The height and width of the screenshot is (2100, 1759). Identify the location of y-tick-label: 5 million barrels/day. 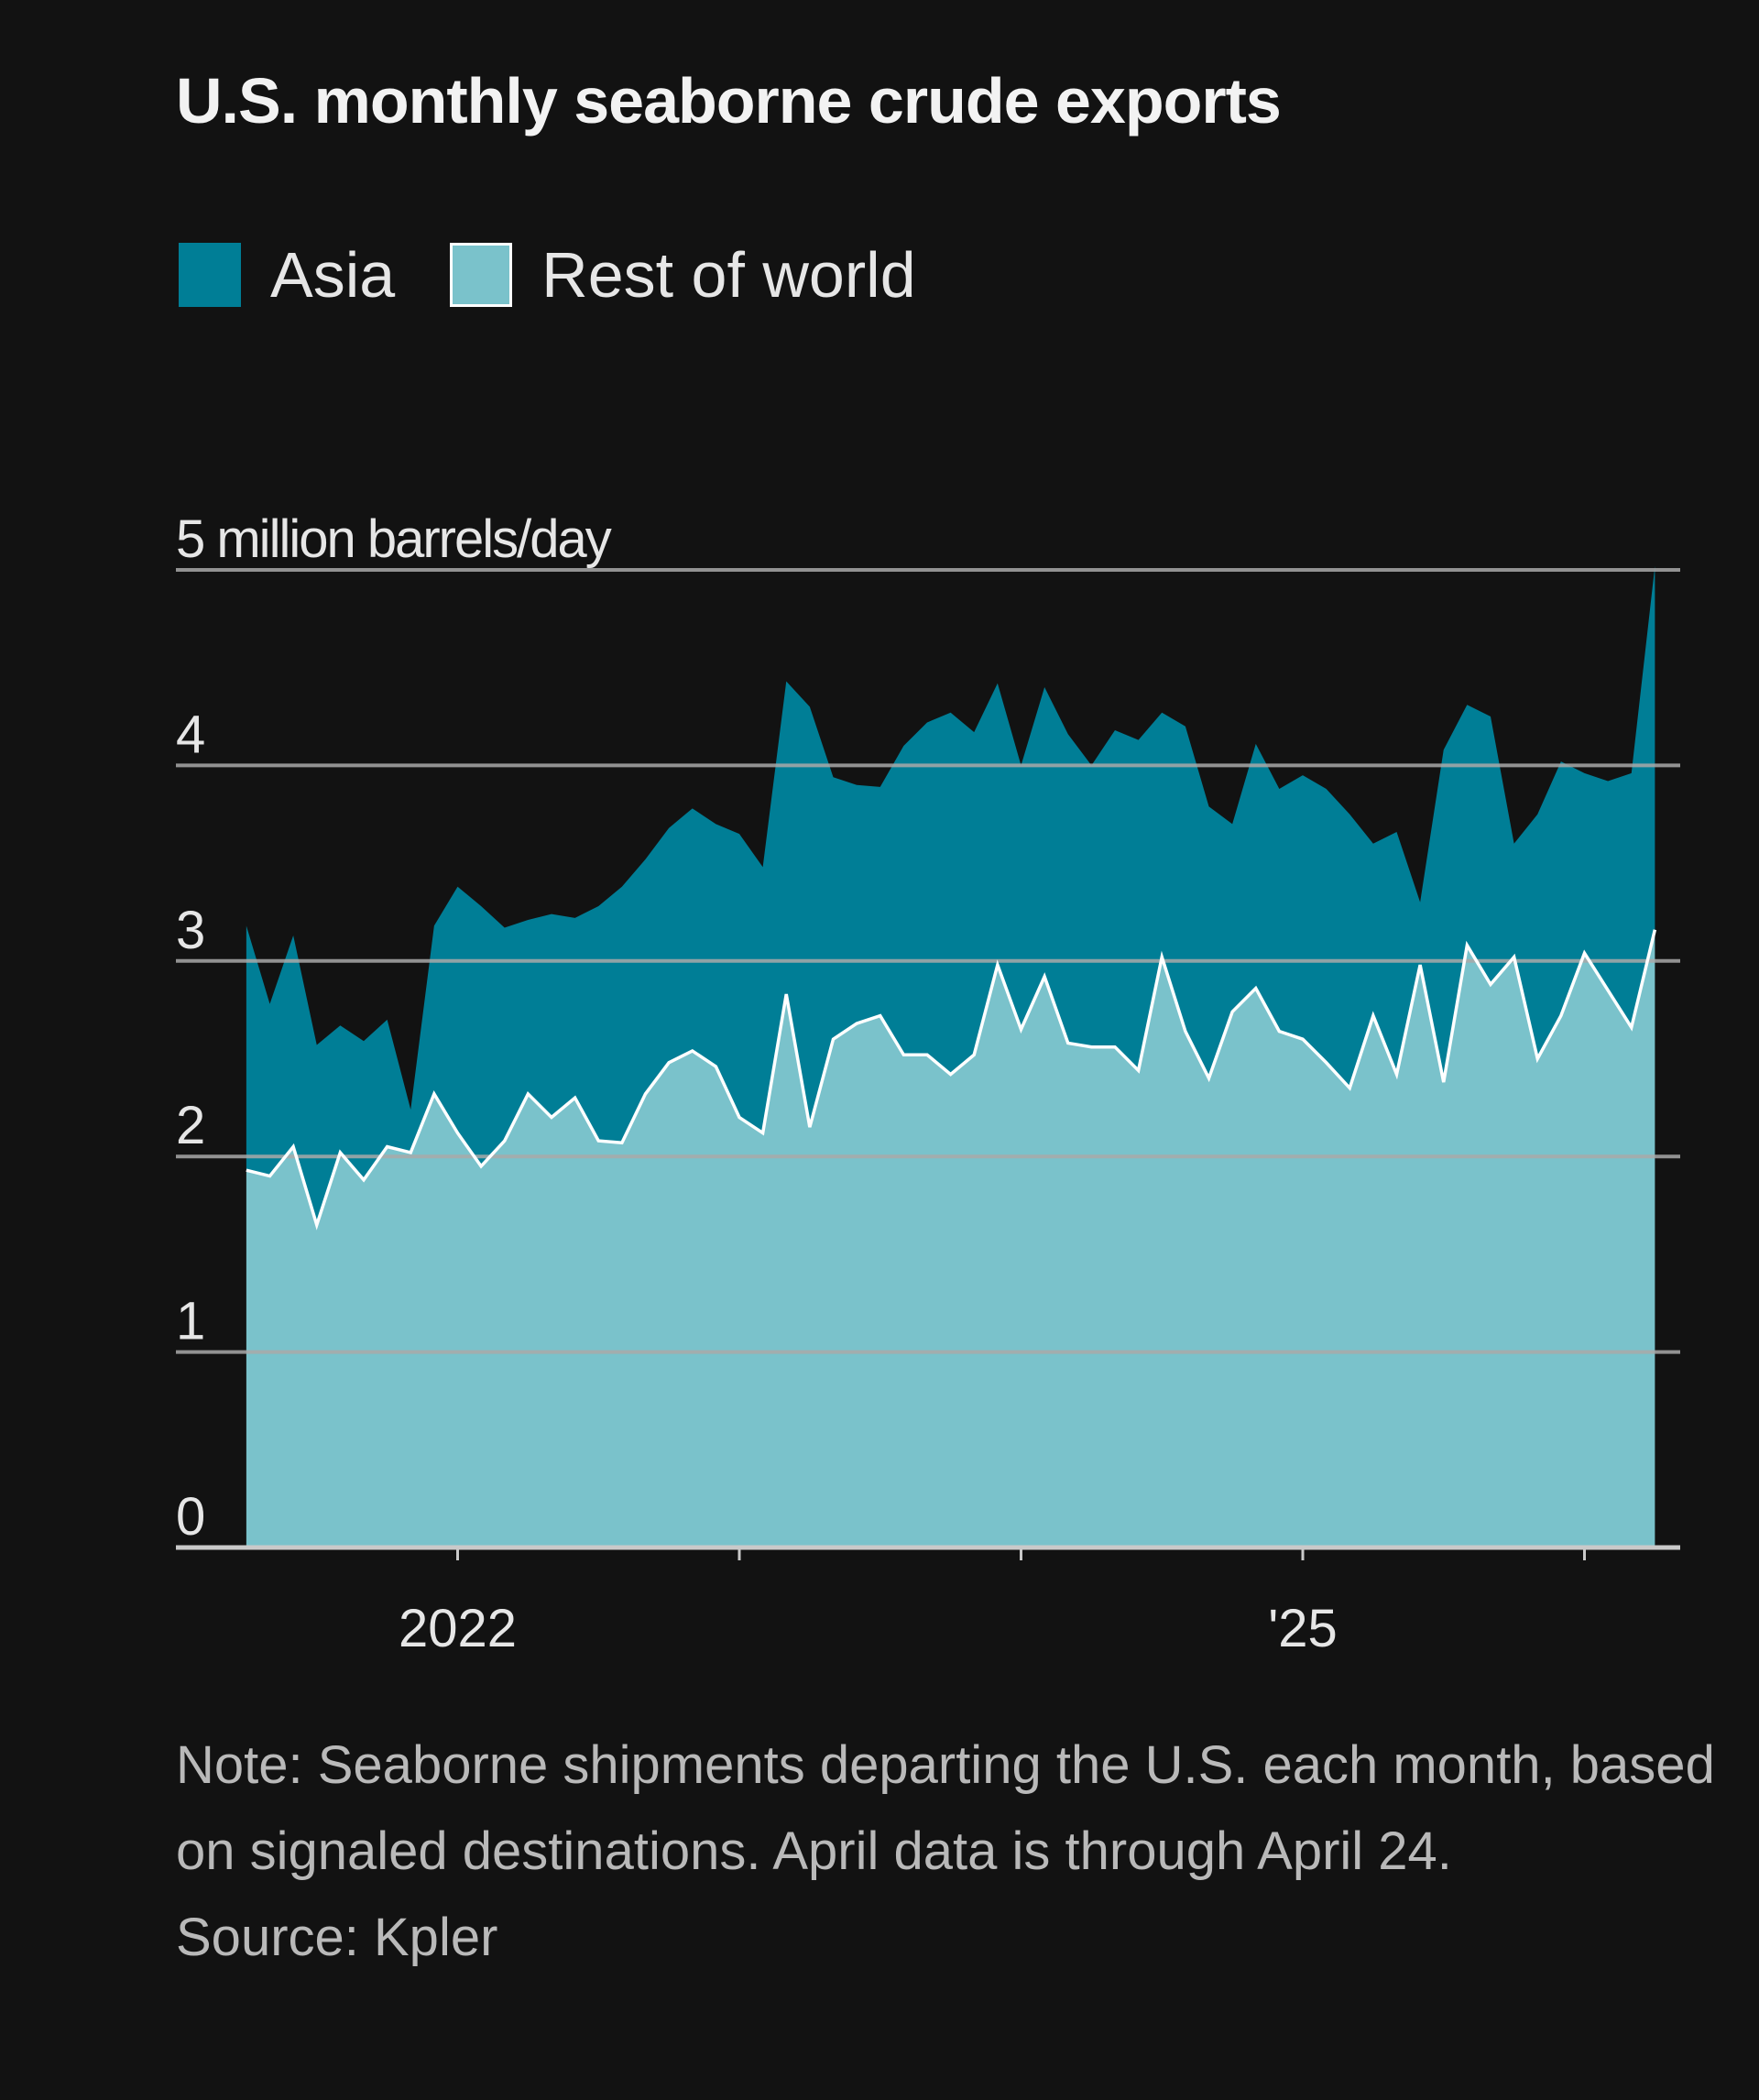
(394, 539).